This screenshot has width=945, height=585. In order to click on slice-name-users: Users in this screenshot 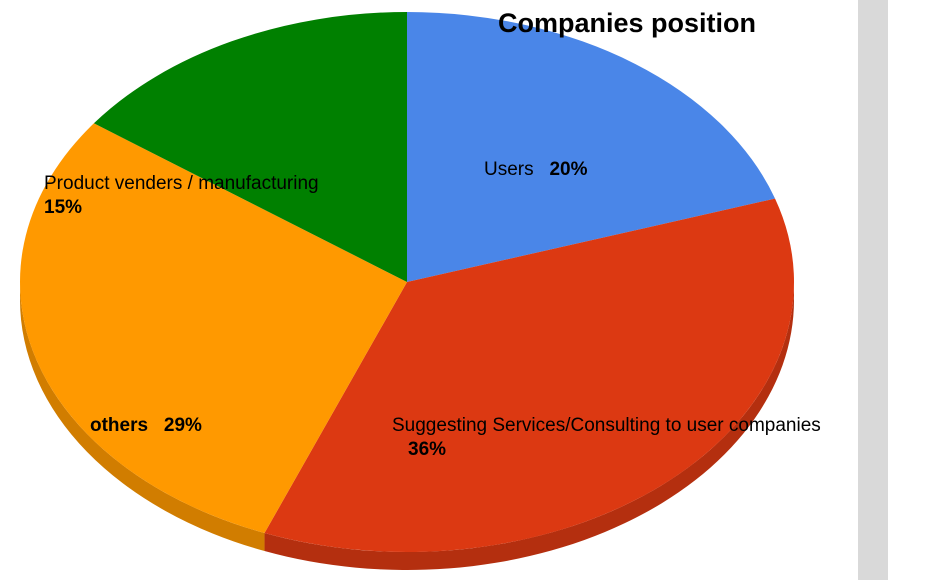, I will do `click(509, 169)`.